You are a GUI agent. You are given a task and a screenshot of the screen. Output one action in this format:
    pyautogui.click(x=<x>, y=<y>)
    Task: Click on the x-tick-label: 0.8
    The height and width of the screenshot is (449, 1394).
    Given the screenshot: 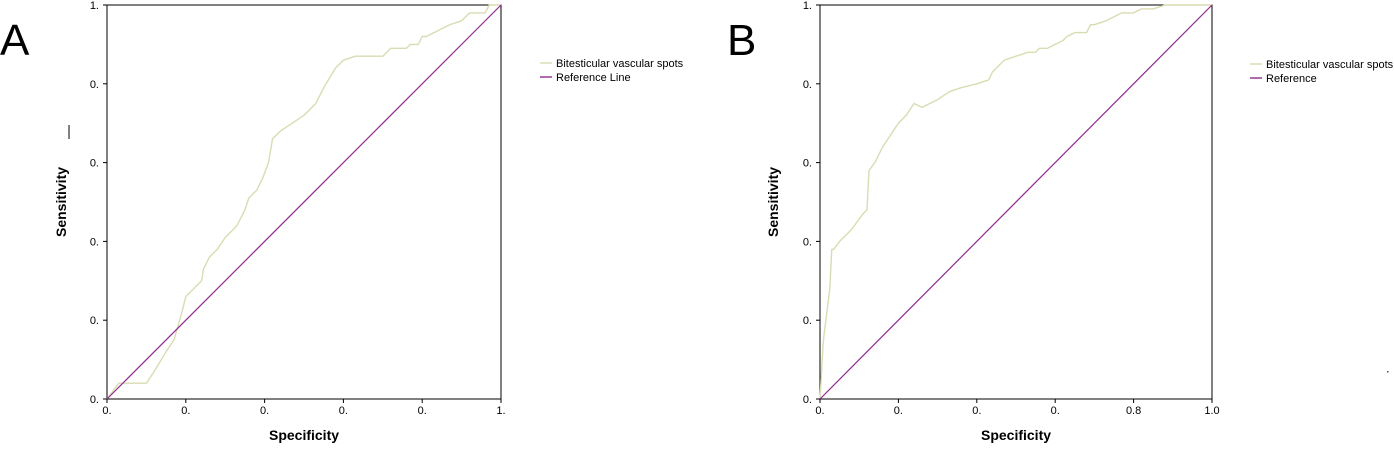 What is the action you would take?
    pyautogui.click(x=1133, y=411)
    